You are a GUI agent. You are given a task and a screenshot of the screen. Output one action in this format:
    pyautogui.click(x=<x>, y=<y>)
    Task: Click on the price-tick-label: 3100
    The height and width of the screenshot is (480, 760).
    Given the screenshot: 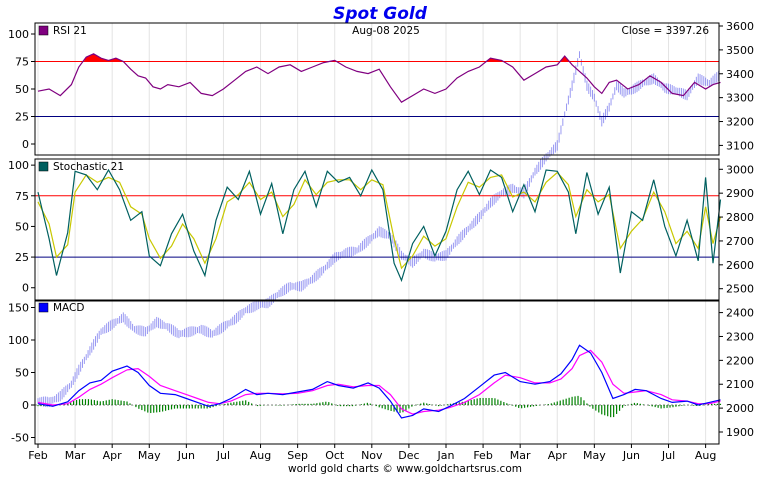 What is the action you would take?
    pyautogui.click(x=740, y=145)
    